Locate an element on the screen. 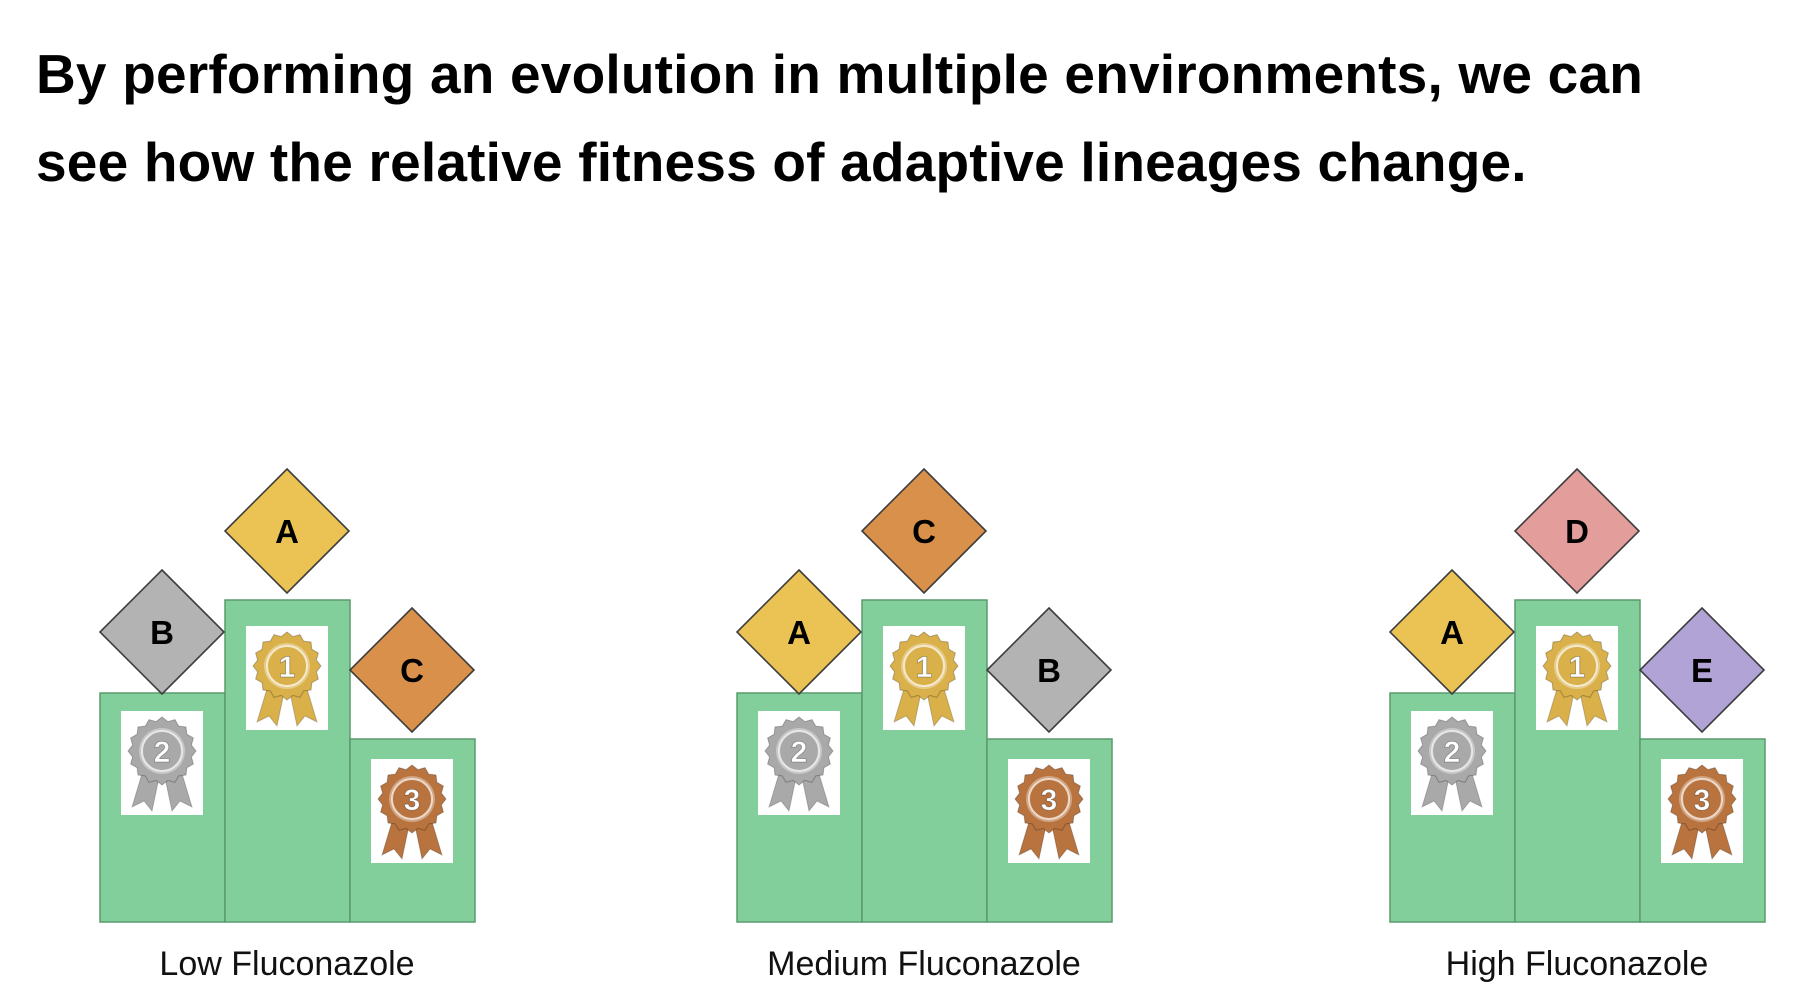 Image resolution: width=1794 pixels, height=994 pixels. lineage-diamond-first: C is located at coordinates (924, 531).